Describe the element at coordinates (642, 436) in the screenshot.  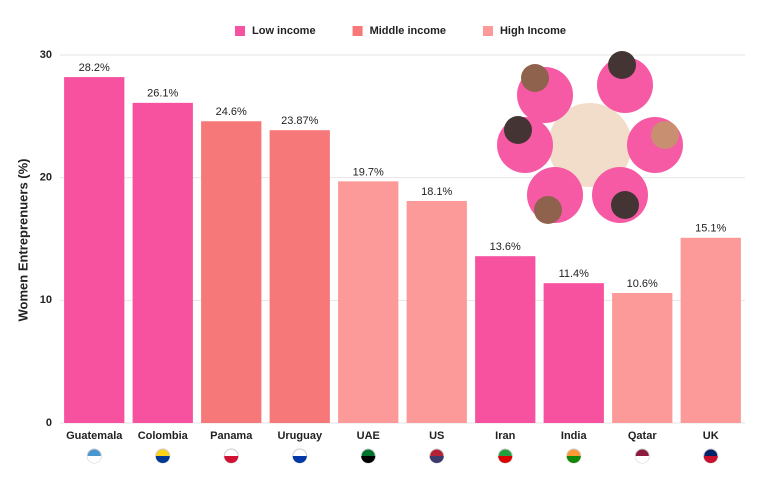
I see `x-tick-label: Qatar` at that location.